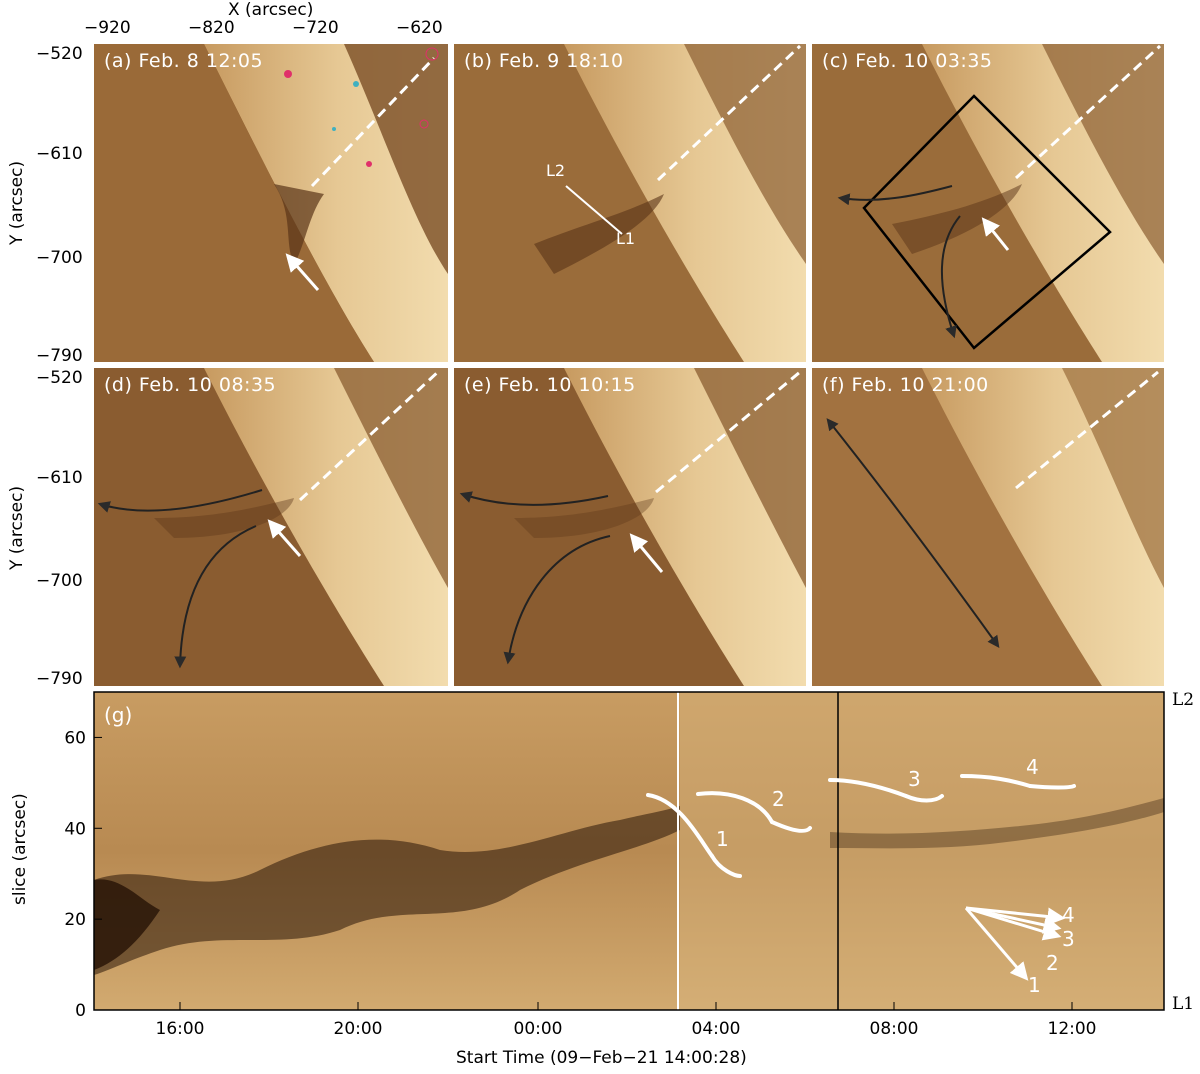 This screenshot has height=1074, width=1200. What do you see at coordinates (59, 478) in the screenshot?
I see `y-tick-r2-2: −610` at bounding box center [59, 478].